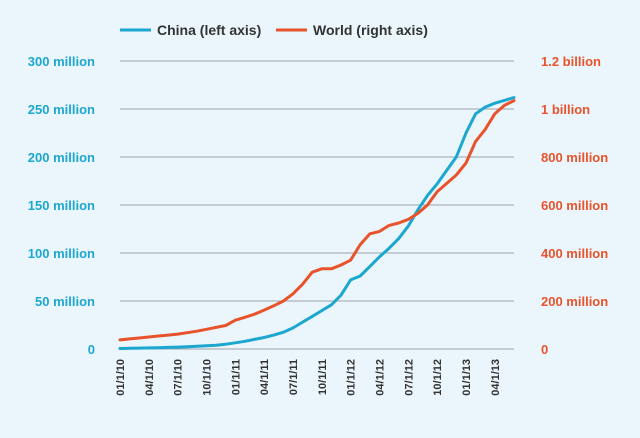 Image resolution: width=640 pixels, height=438 pixels. I want to click on right-axis-tick-label: 800 million, so click(574, 157).